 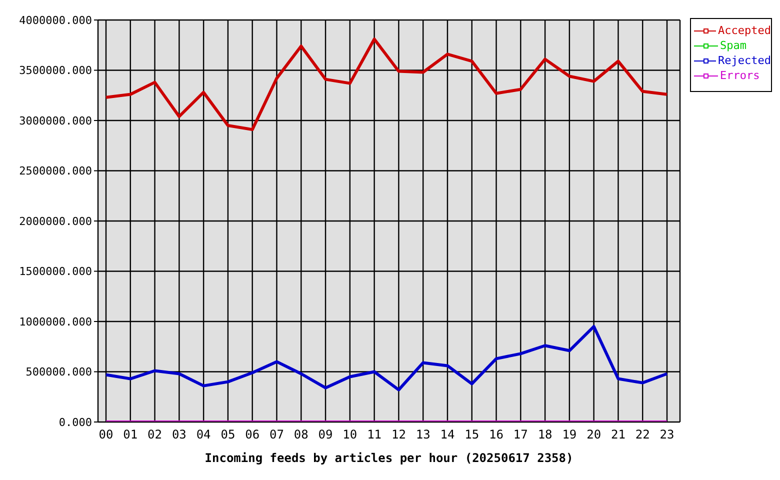 I want to click on y-tick-label: 2500000.000, so click(x=55, y=171).